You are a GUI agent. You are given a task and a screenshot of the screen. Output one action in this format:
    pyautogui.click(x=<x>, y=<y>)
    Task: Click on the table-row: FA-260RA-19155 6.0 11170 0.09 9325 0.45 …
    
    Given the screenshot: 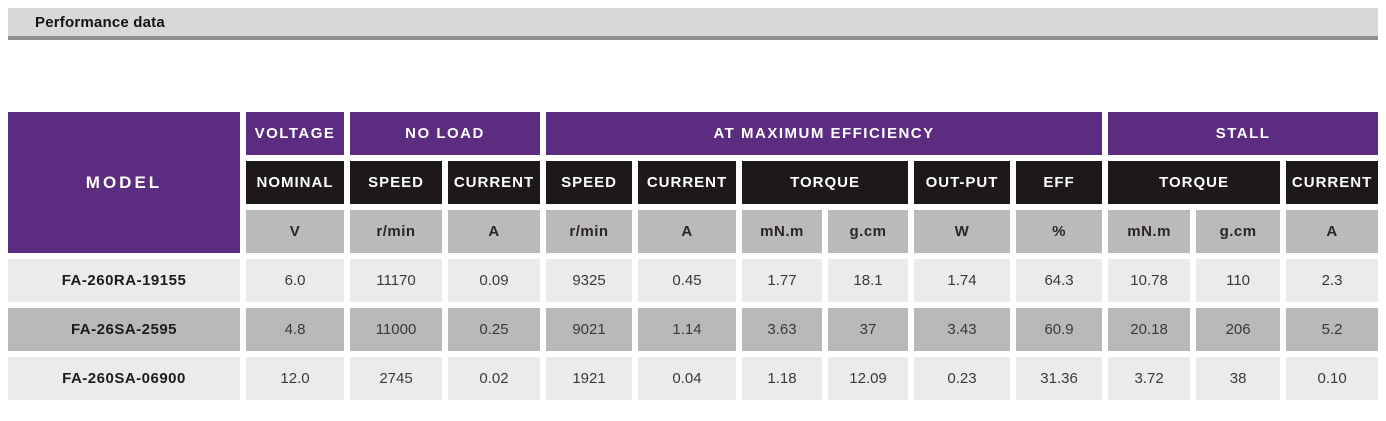 What is the action you would take?
    pyautogui.click(x=693, y=280)
    